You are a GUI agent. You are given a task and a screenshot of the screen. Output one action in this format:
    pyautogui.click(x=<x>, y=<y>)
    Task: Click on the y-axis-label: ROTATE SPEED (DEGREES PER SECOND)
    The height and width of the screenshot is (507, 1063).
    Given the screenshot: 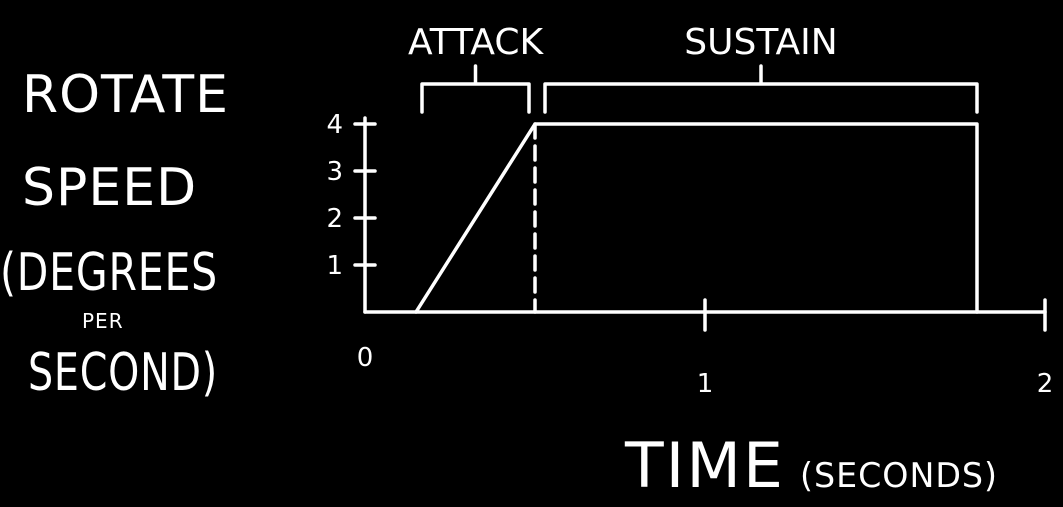 What is the action you would take?
    pyautogui.click(x=114, y=234)
    